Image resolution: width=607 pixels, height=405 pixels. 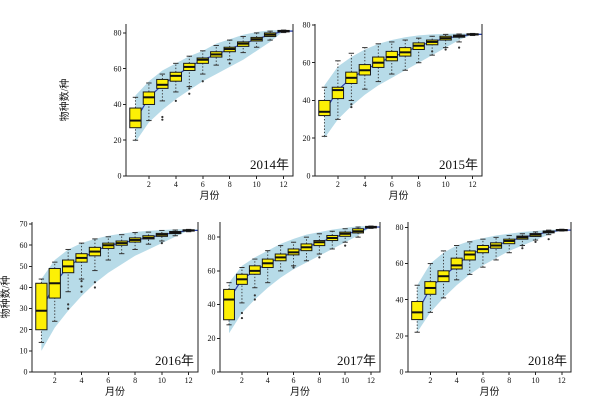 I want to click on y-axis-label: 物种数/种, so click(x=64, y=100).